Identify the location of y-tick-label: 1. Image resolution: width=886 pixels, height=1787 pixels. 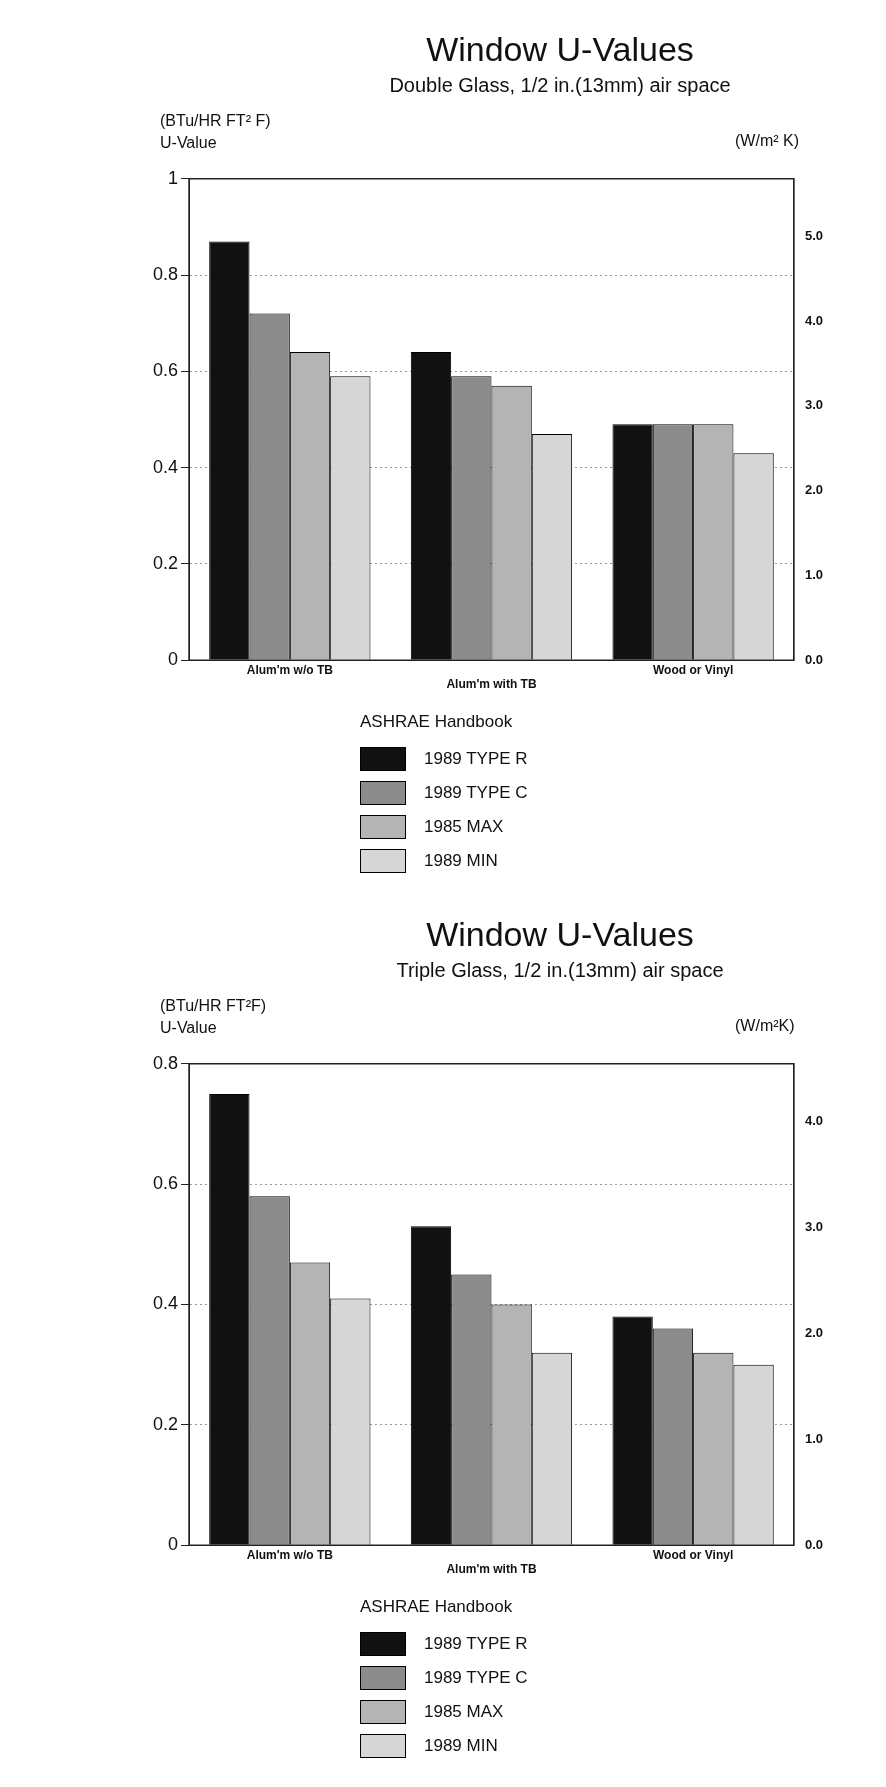
(173, 177).